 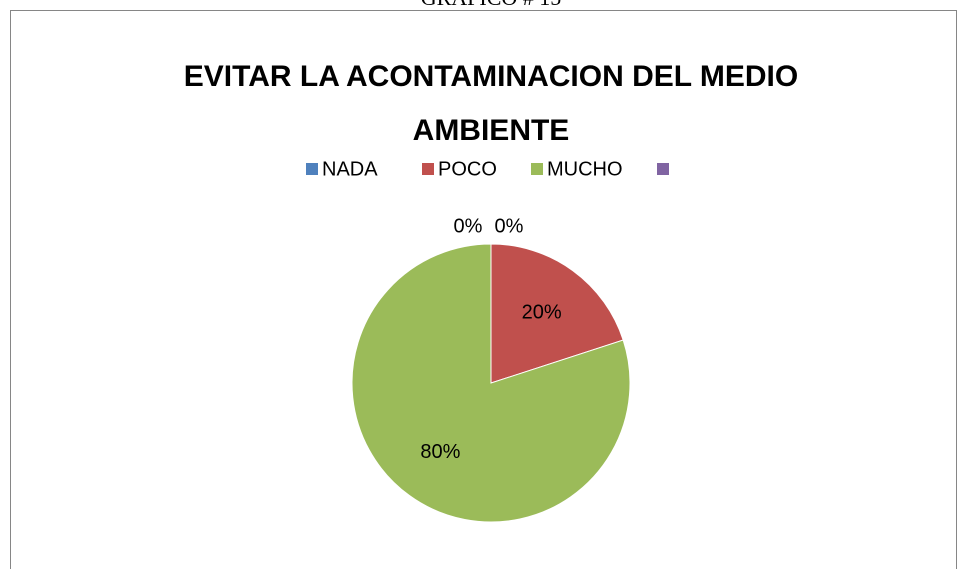 I want to click on pie-slice, so click(x=557, y=313).